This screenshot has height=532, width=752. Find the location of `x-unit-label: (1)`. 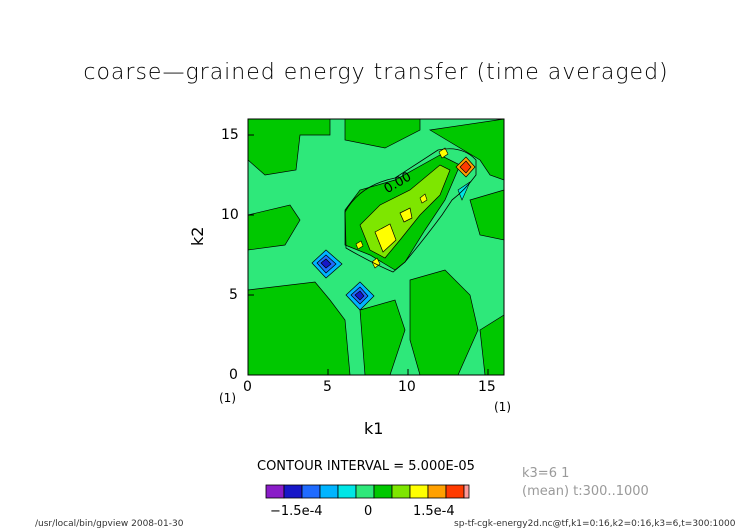

x-unit-label: (1) is located at coordinates (502, 407).